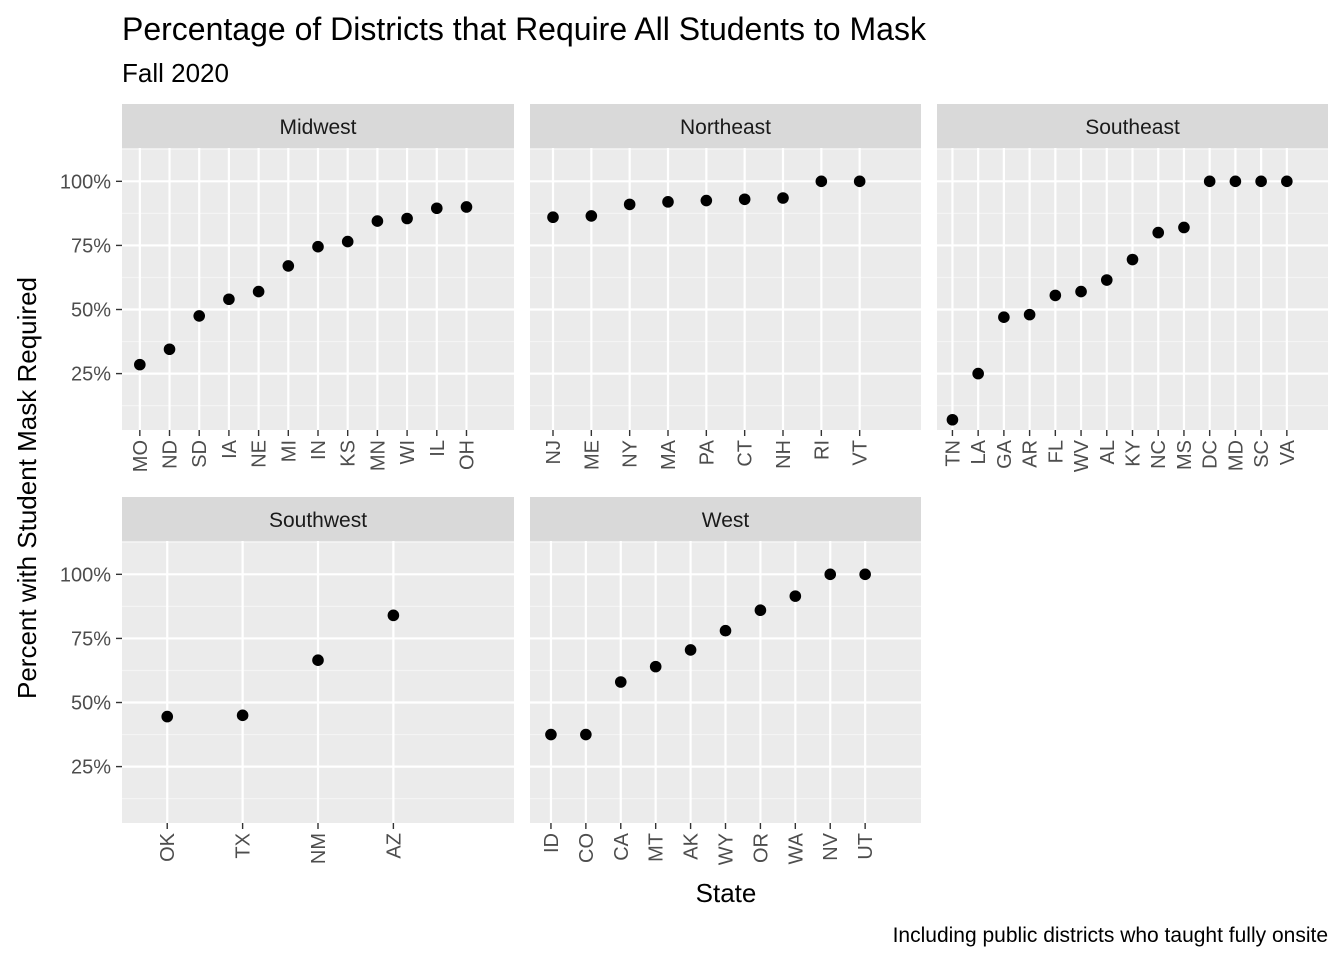  Describe the element at coordinates (349, 453) in the screenshot. I see `x-tick-label: KS` at that location.